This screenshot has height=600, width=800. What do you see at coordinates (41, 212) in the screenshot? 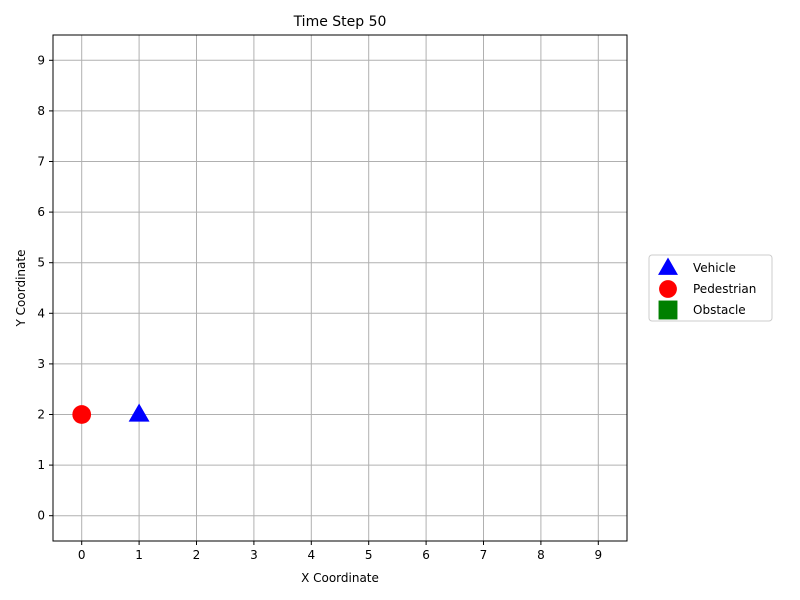
I see `y-tick-label: 6` at bounding box center [41, 212].